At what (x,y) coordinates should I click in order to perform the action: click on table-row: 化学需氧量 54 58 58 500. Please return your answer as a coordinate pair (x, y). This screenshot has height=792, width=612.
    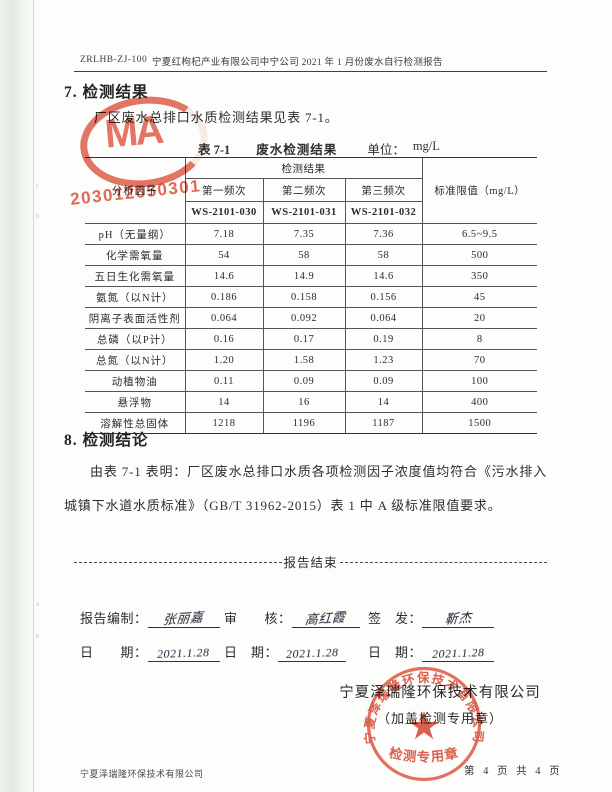
    Looking at the image, I should click on (311, 255).